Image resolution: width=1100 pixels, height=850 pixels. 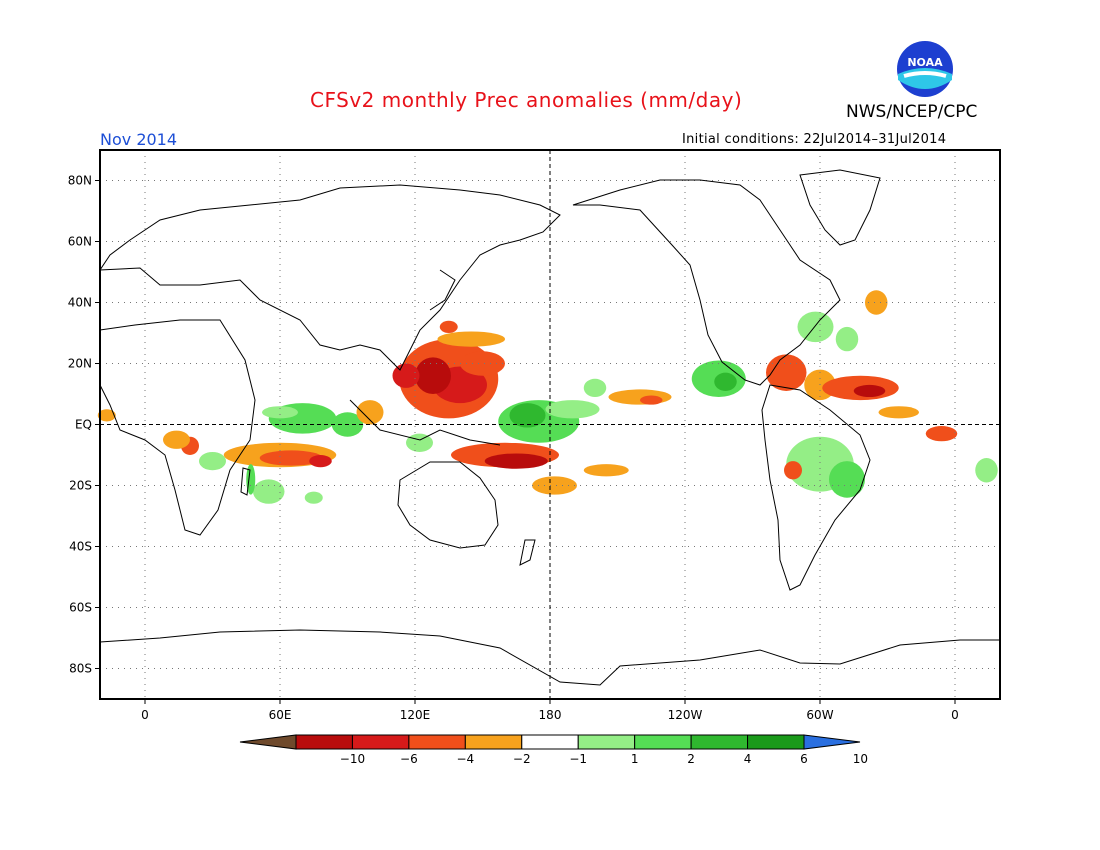 I want to click on colorbar-label: −6, so click(x=409, y=759).